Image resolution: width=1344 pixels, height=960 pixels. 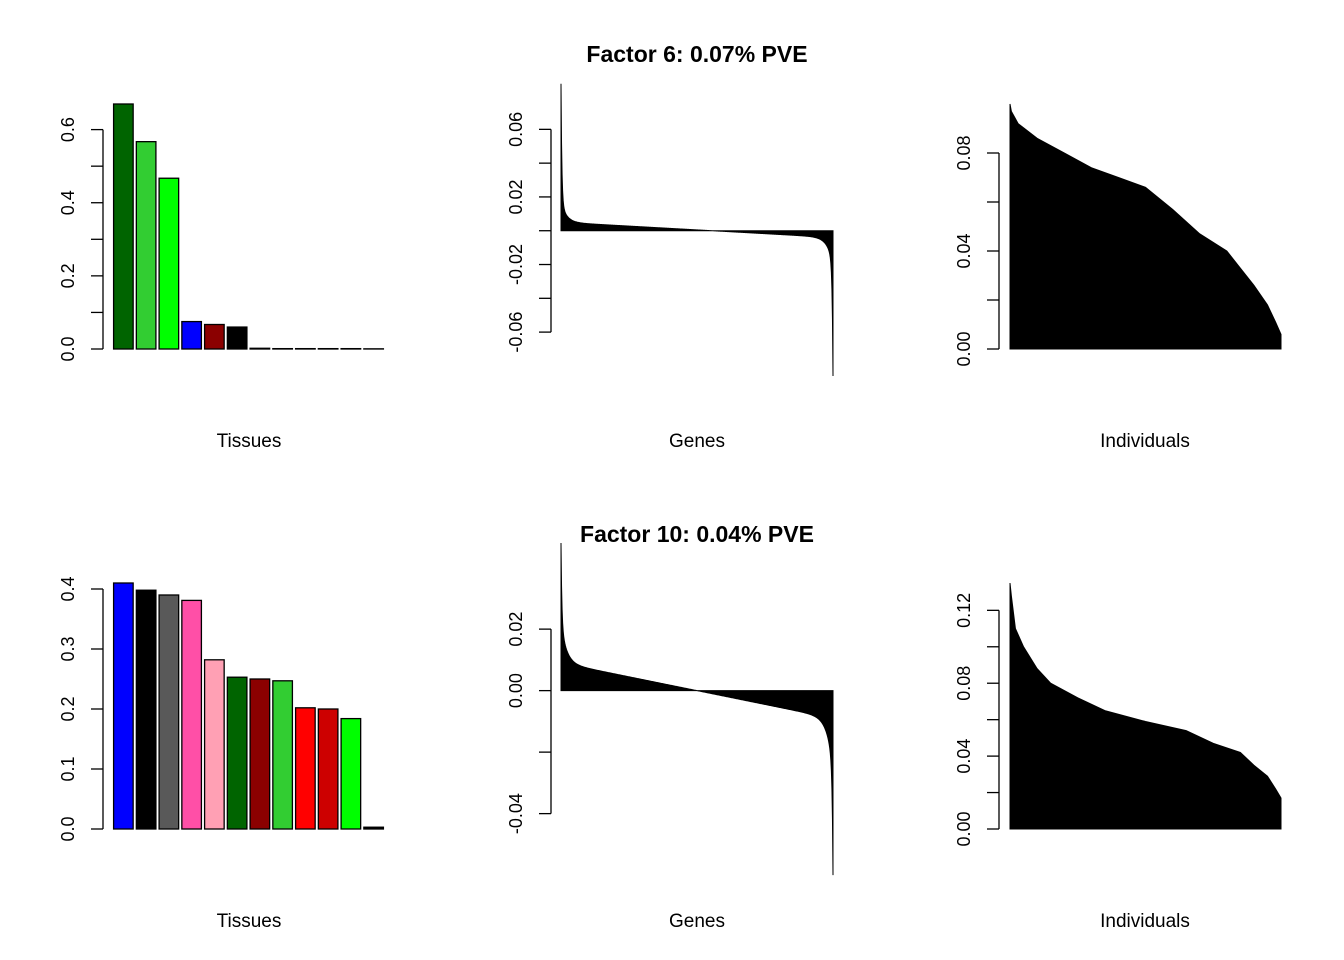 I want to click on panel-genes: -0.04 0.00 0.02 Genes, so click(x=670, y=737).